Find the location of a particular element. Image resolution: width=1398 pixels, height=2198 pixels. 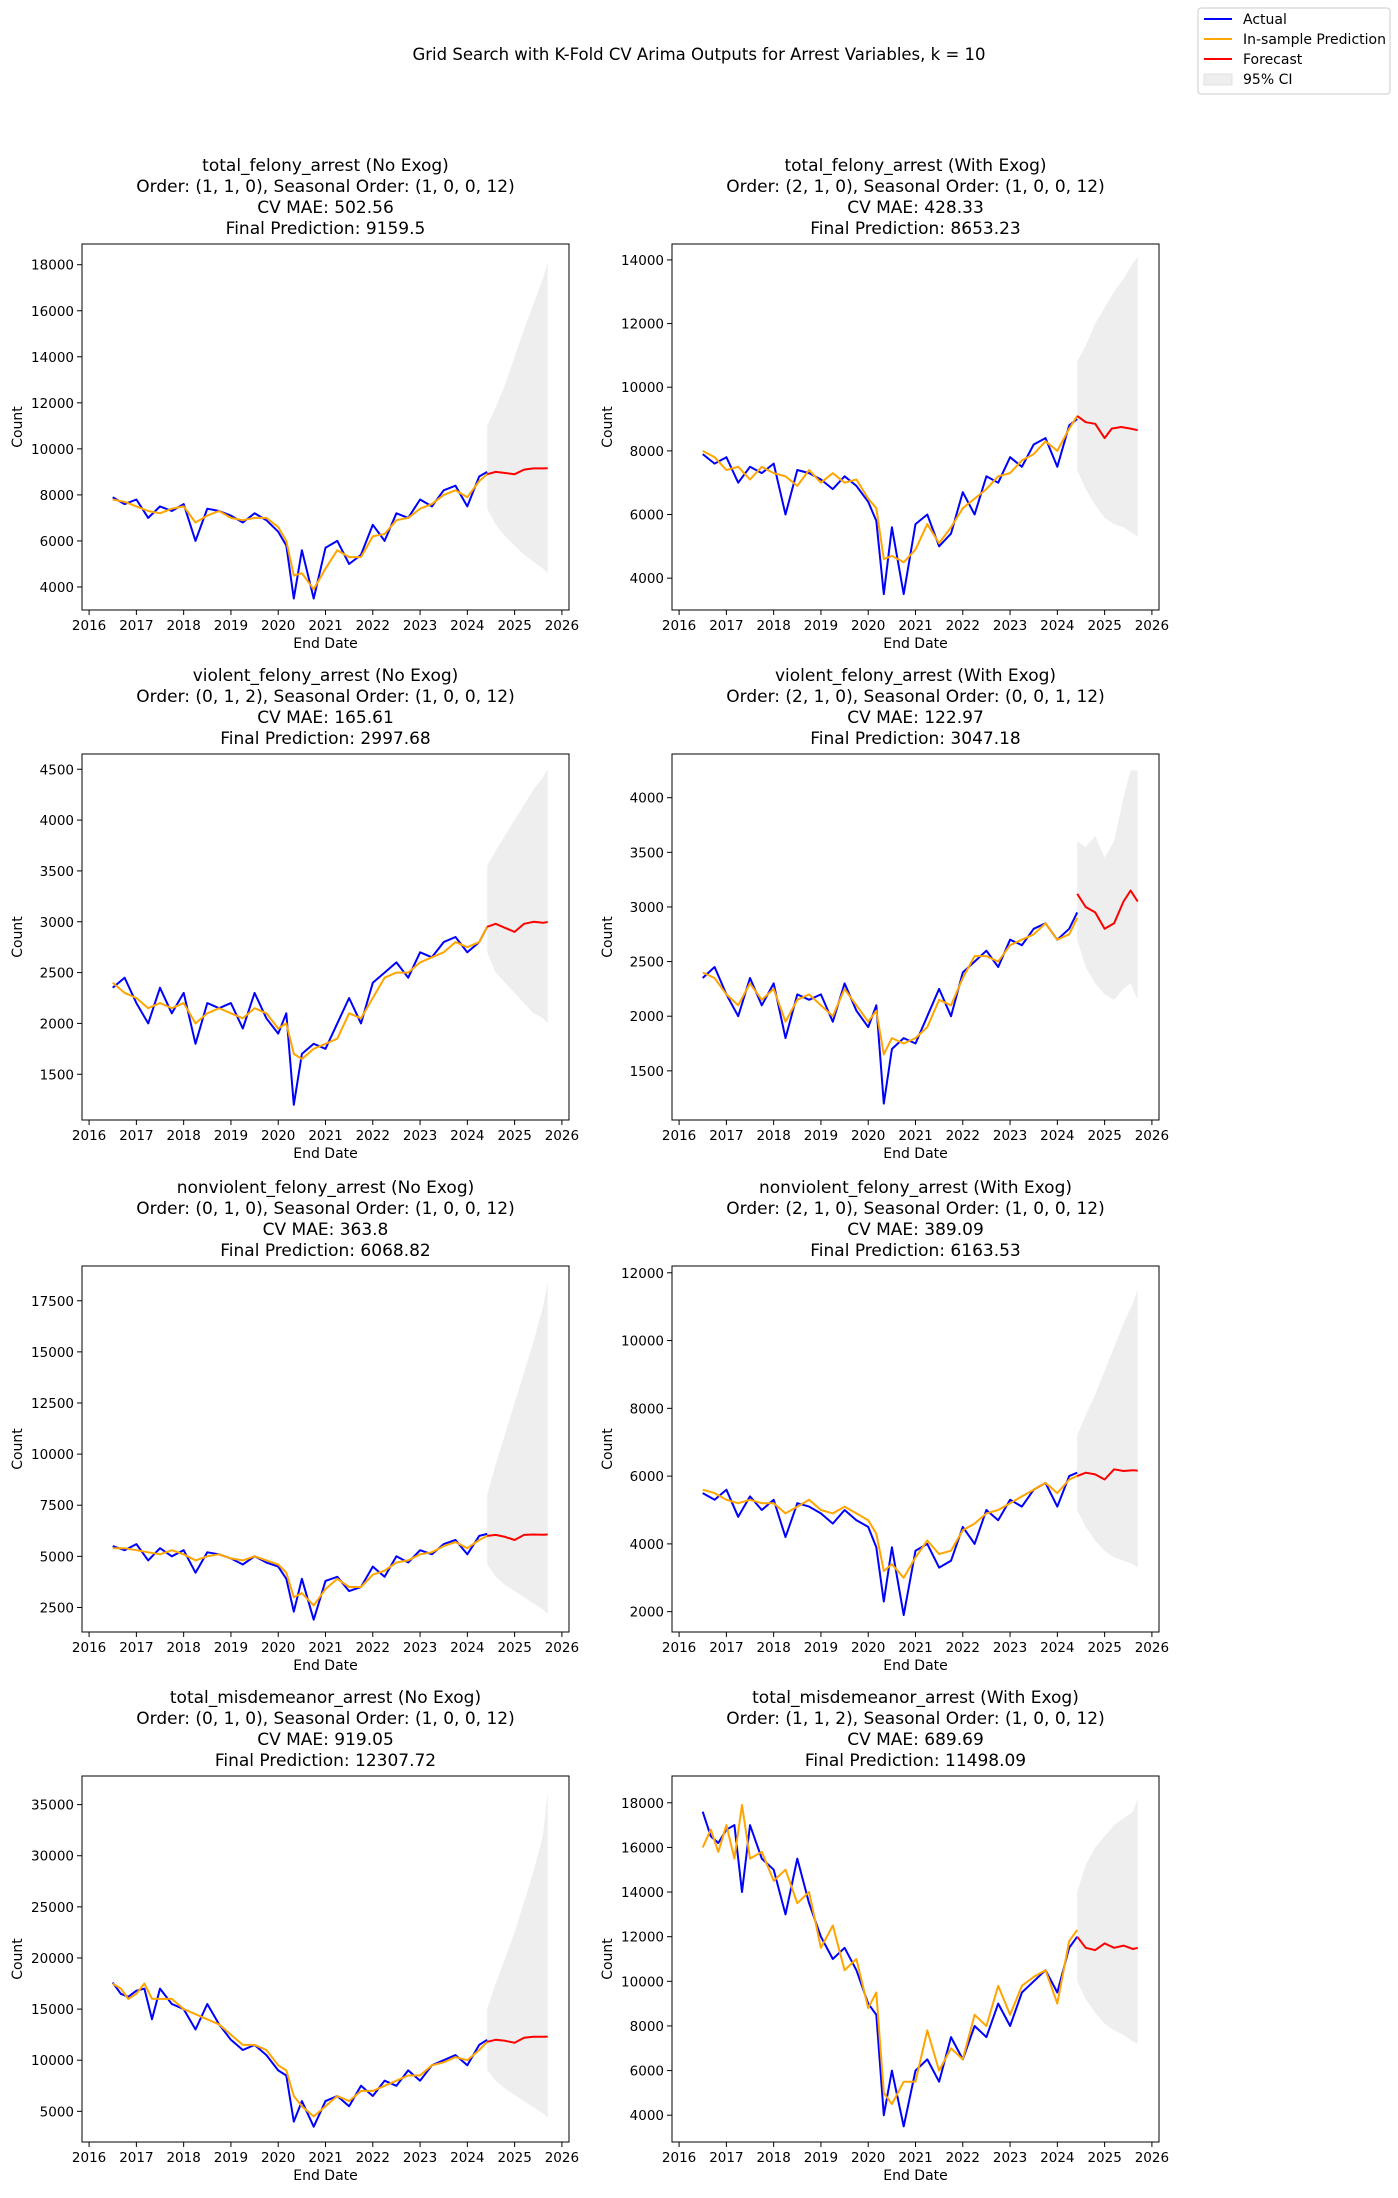

subplot-8-plot-area is located at coordinates (919, 1963).